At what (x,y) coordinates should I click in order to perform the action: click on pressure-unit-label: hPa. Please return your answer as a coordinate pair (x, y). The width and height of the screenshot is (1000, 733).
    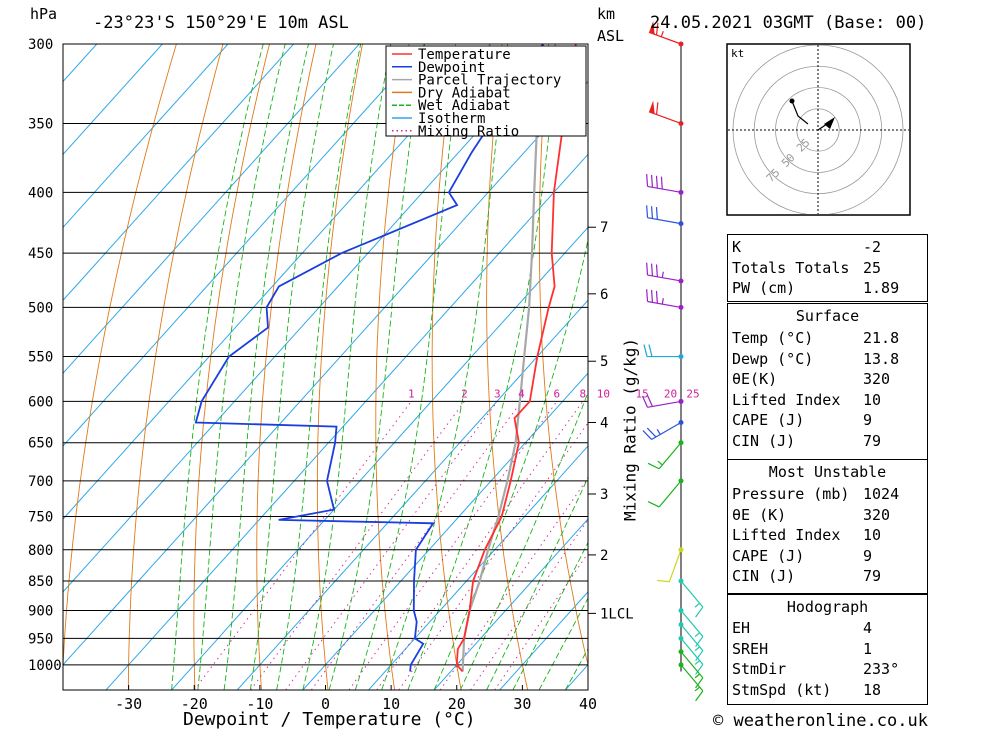
    Looking at the image, I should click on (44, 14).